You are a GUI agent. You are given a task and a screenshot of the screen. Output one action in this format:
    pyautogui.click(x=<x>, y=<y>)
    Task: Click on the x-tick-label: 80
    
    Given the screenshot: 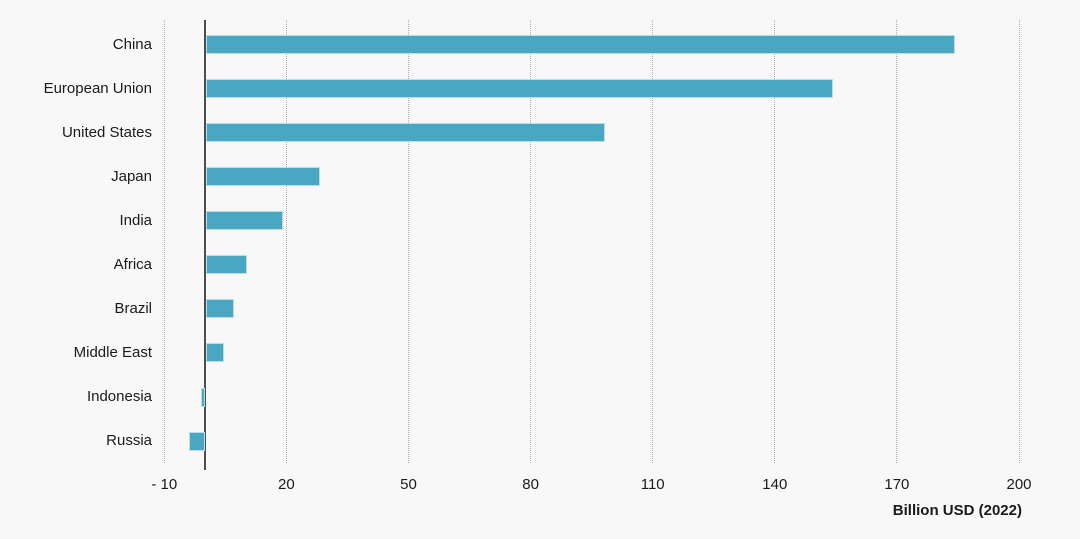 What is the action you would take?
    pyautogui.click(x=530, y=484)
    